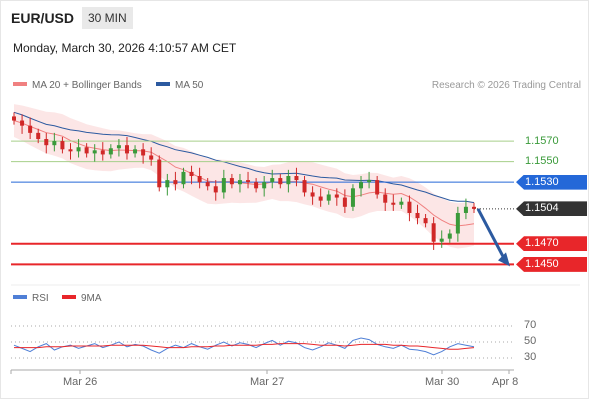  I want to click on rsi-legend-label: RSI, so click(40, 298).